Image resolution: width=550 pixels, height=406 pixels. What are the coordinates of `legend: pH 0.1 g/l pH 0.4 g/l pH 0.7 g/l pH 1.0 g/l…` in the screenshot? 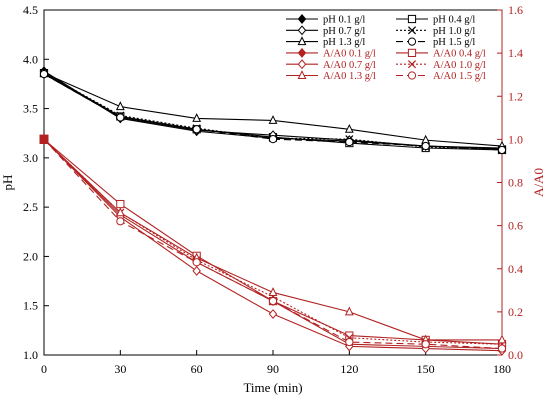 It's located at (386, 48).